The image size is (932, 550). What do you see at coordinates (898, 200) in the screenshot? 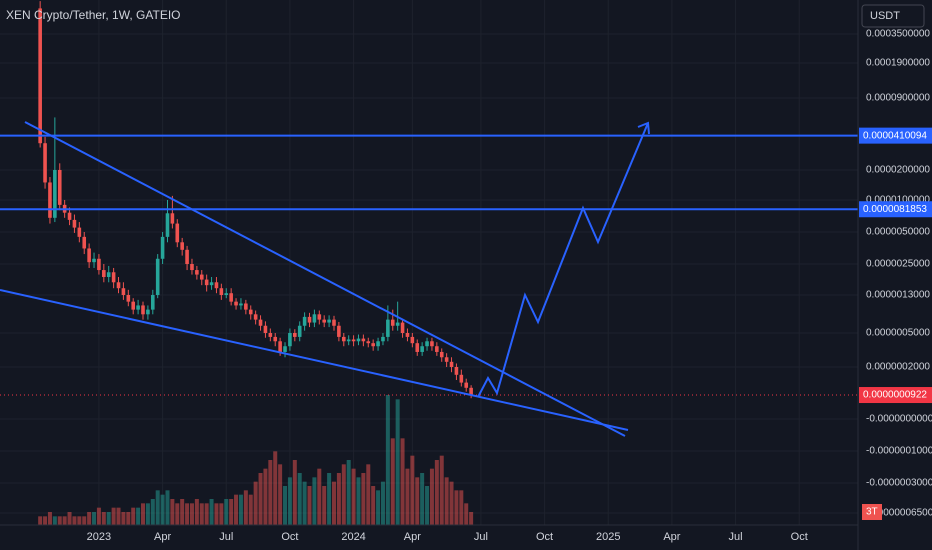
I see `y-tick-label: 0.0000100000` at bounding box center [898, 200].